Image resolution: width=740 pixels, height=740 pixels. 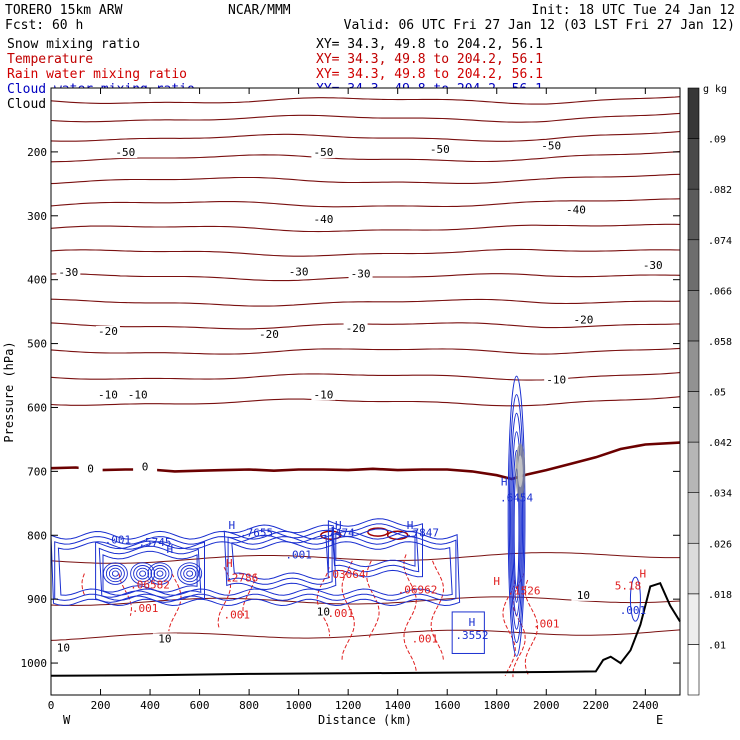 What do you see at coordinates (200, 705) in the screenshot?
I see `x-tick-label: 600` at bounding box center [200, 705].